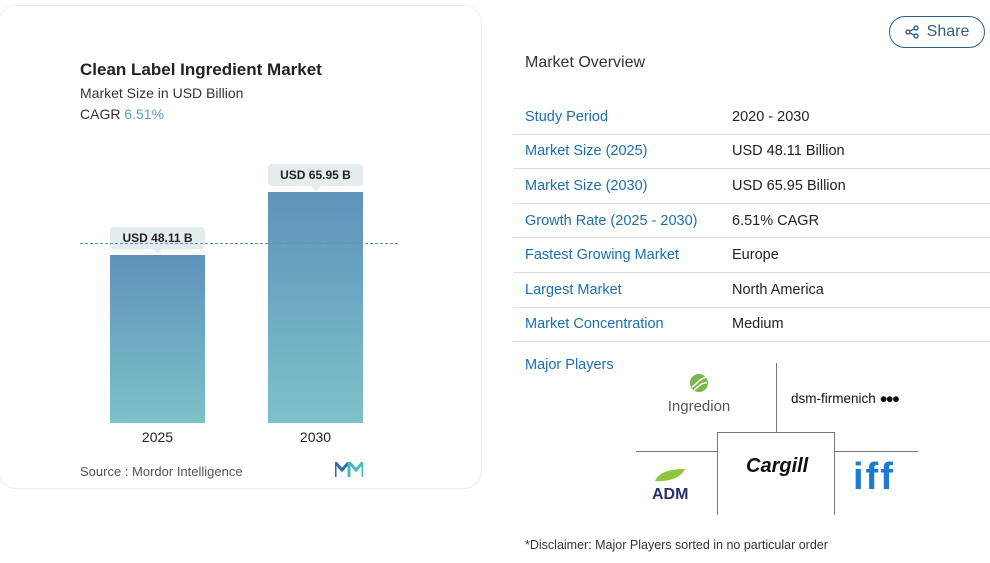 This screenshot has width=990, height=563. I want to click on overview-row: Market Size (2030) USD 65.95 Billion, so click(751, 186).